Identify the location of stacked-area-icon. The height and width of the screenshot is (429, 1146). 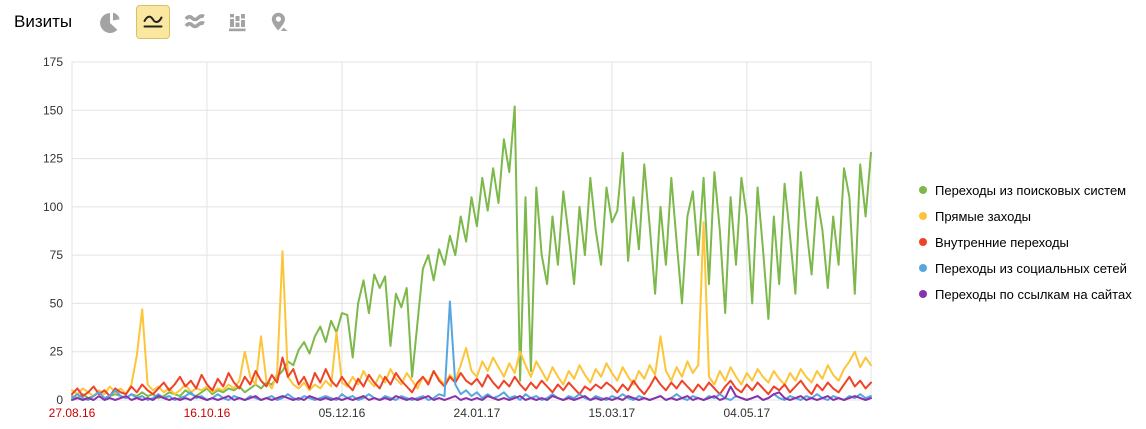
(195, 22).